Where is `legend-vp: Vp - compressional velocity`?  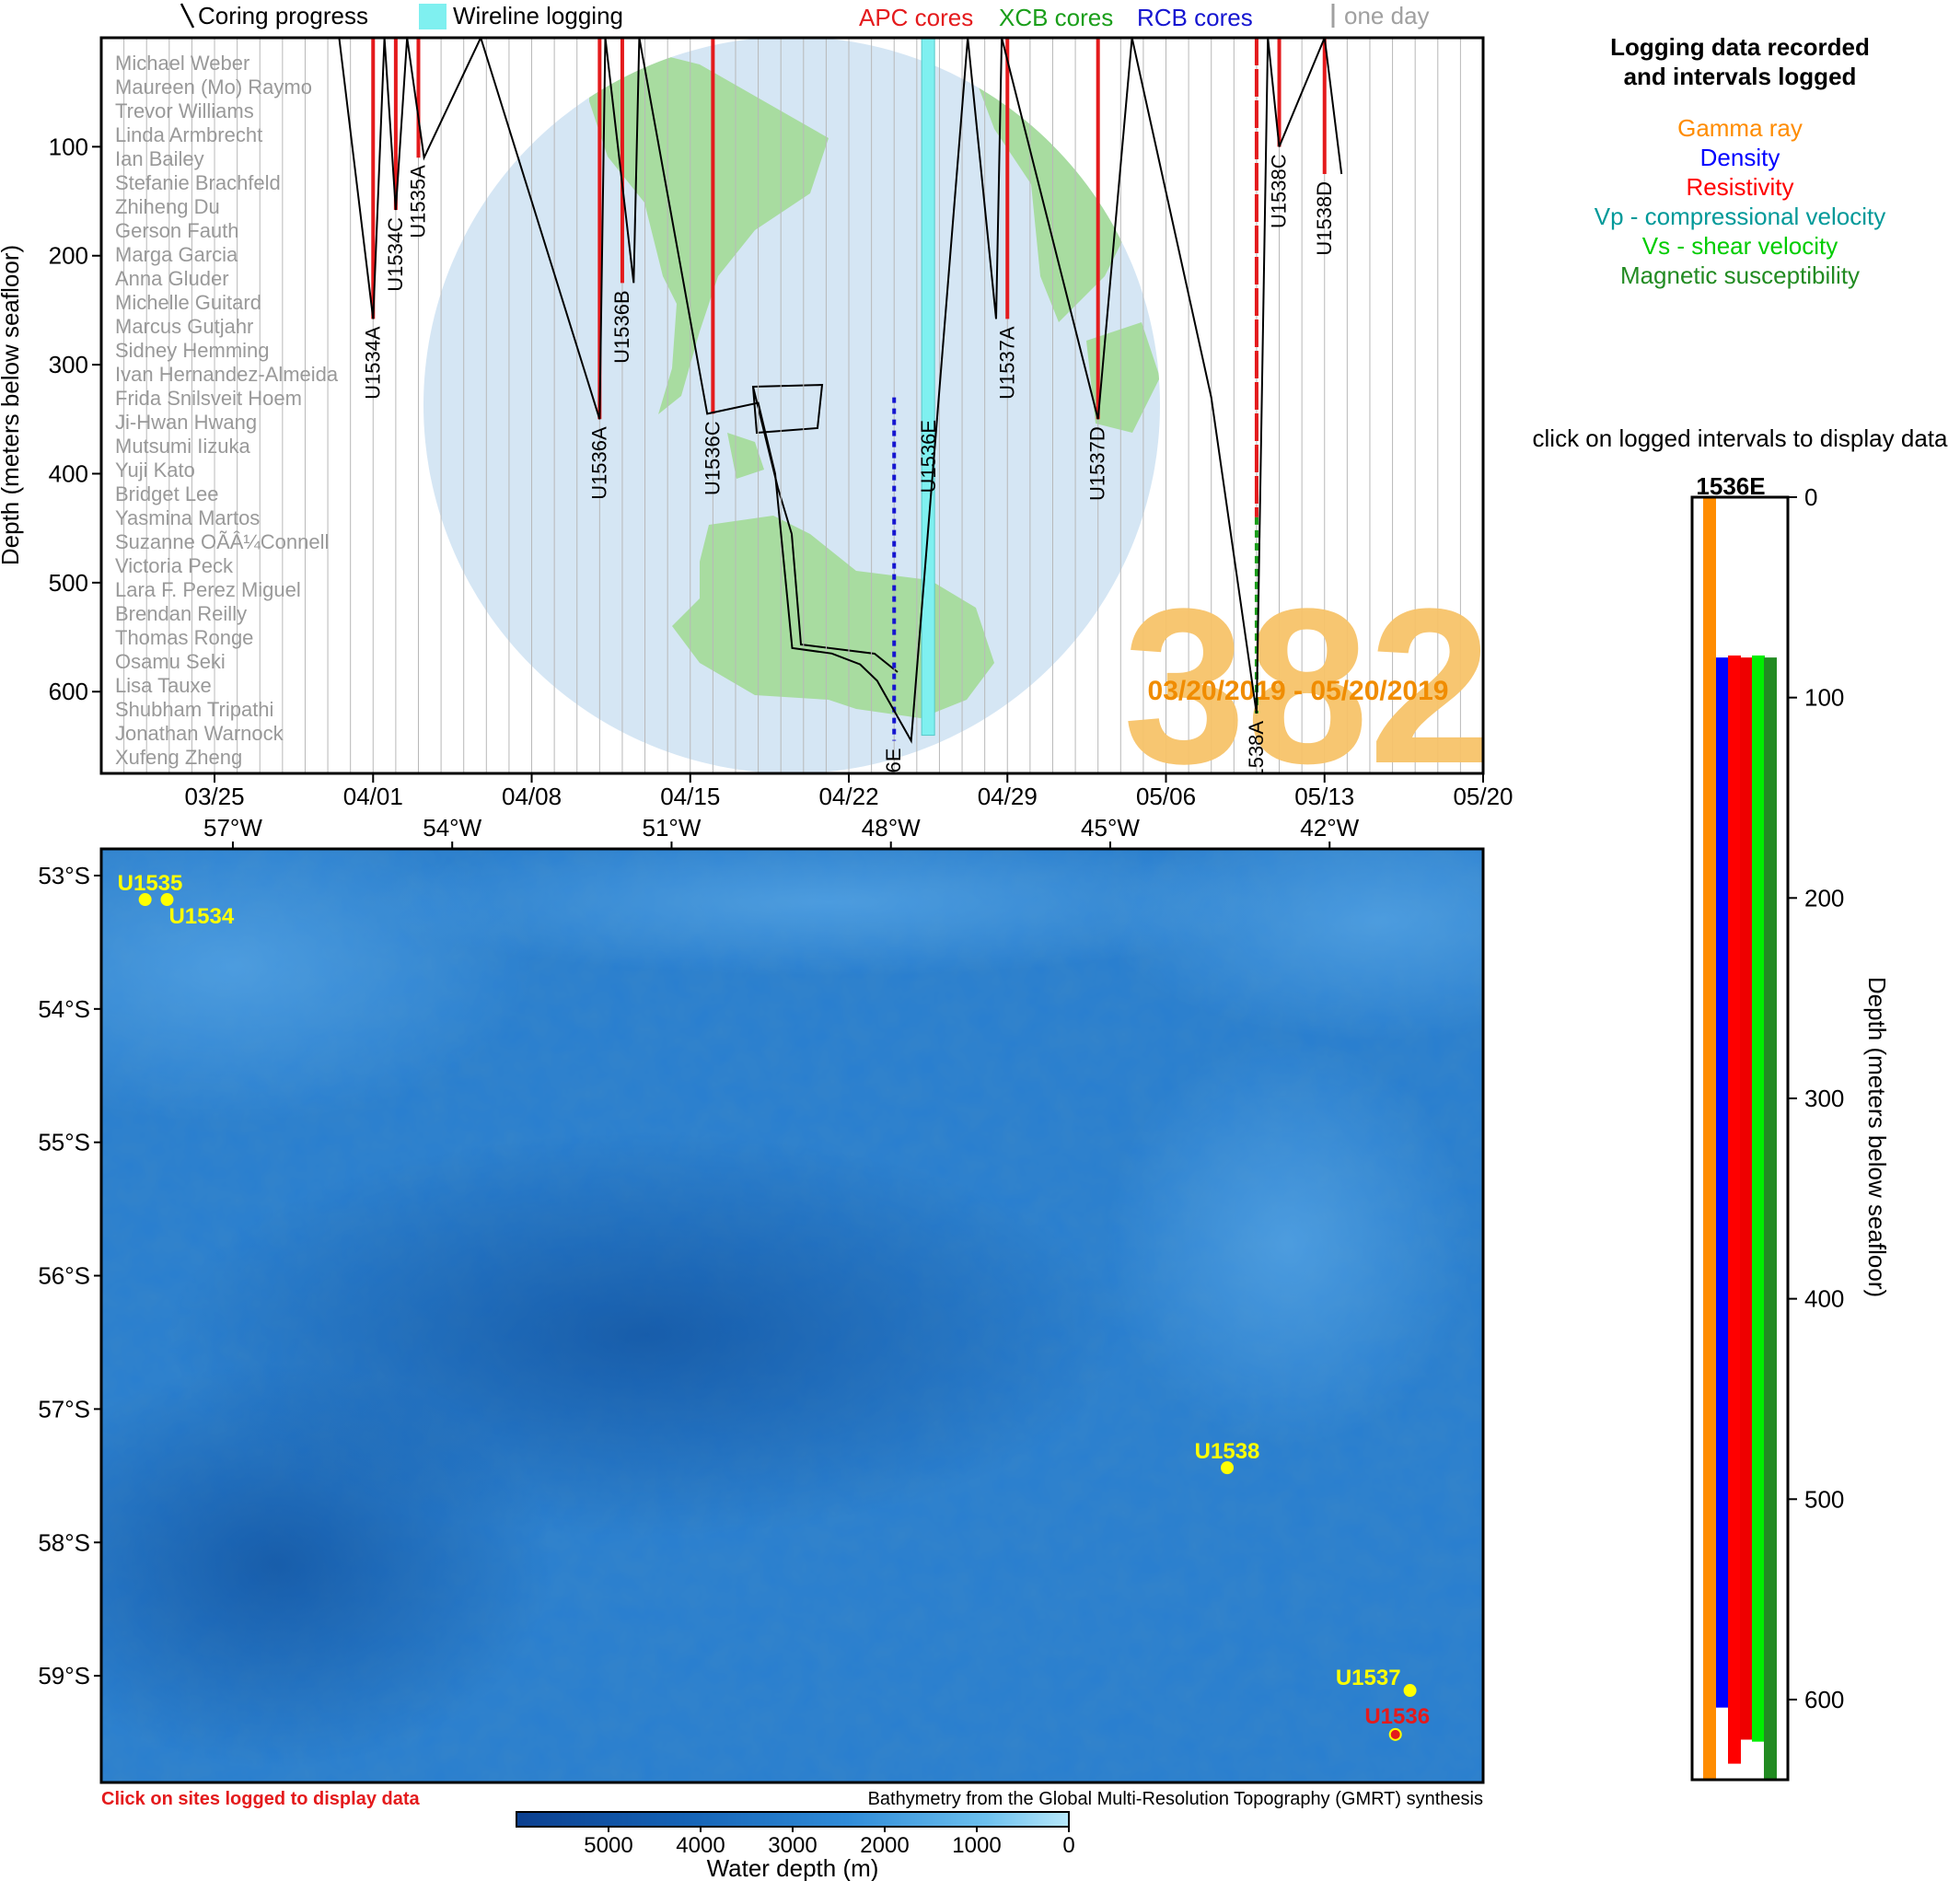
legend-vp: Vp - compressional velocity is located at coordinates (1740, 216).